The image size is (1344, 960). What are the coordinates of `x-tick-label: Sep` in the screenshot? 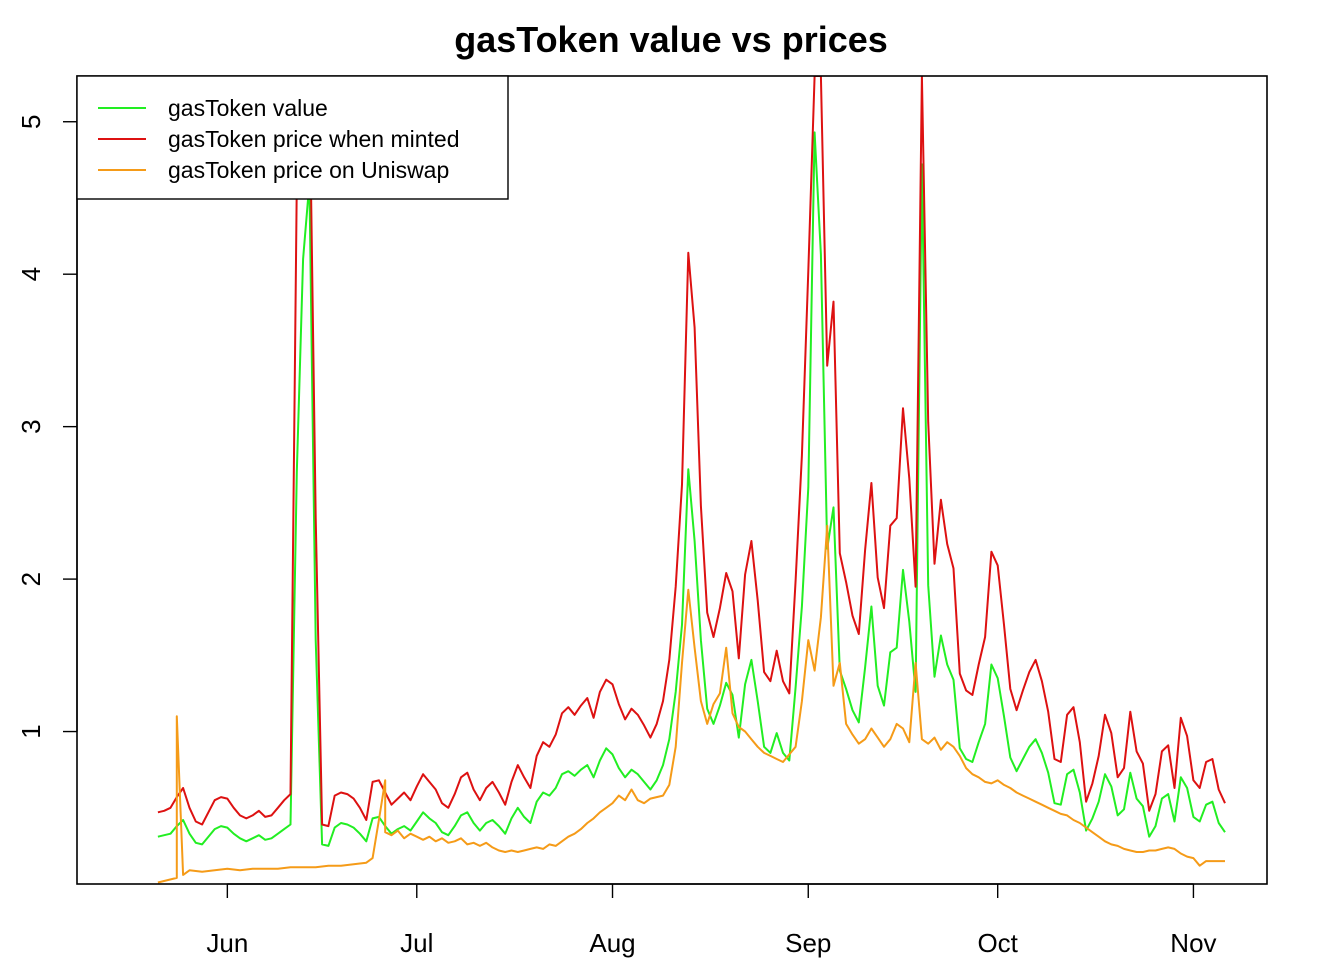 It's located at (808, 943).